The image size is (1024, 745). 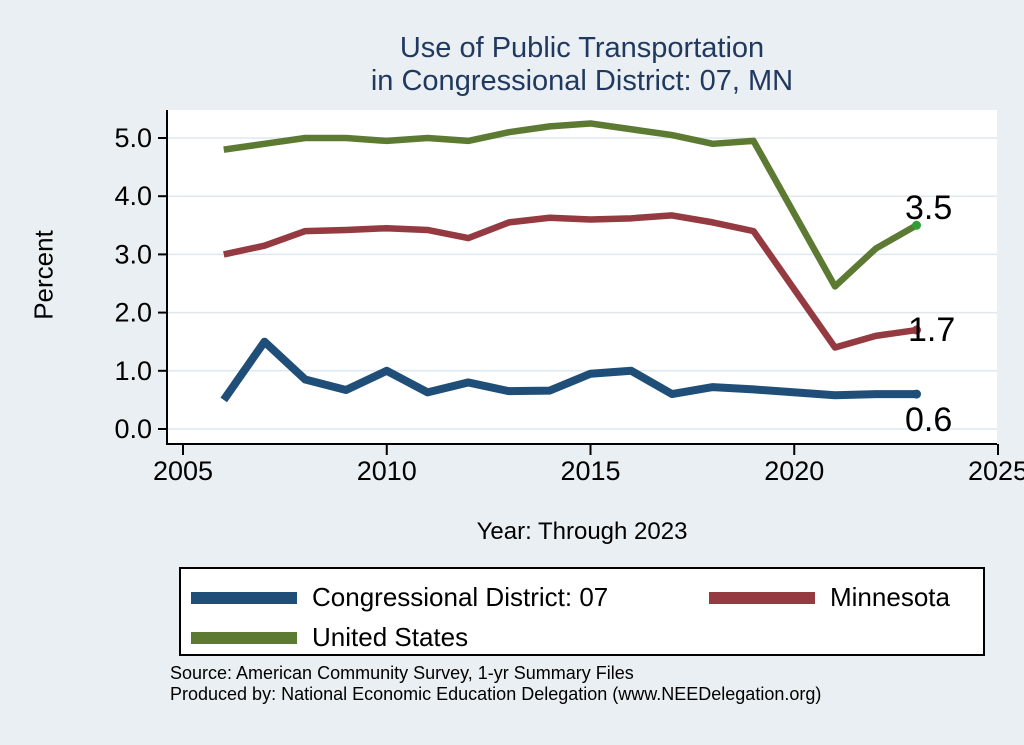 I want to click on legend-item-minnesota: Minnesota, so click(x=829, y=597).